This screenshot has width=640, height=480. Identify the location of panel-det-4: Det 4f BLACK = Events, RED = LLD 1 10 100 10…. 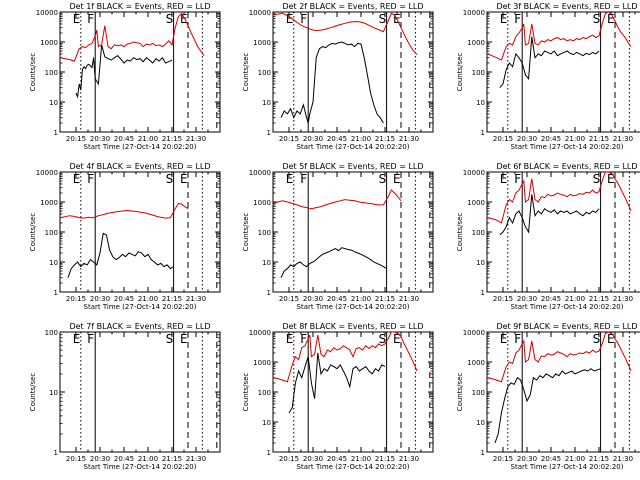
(125, 236).